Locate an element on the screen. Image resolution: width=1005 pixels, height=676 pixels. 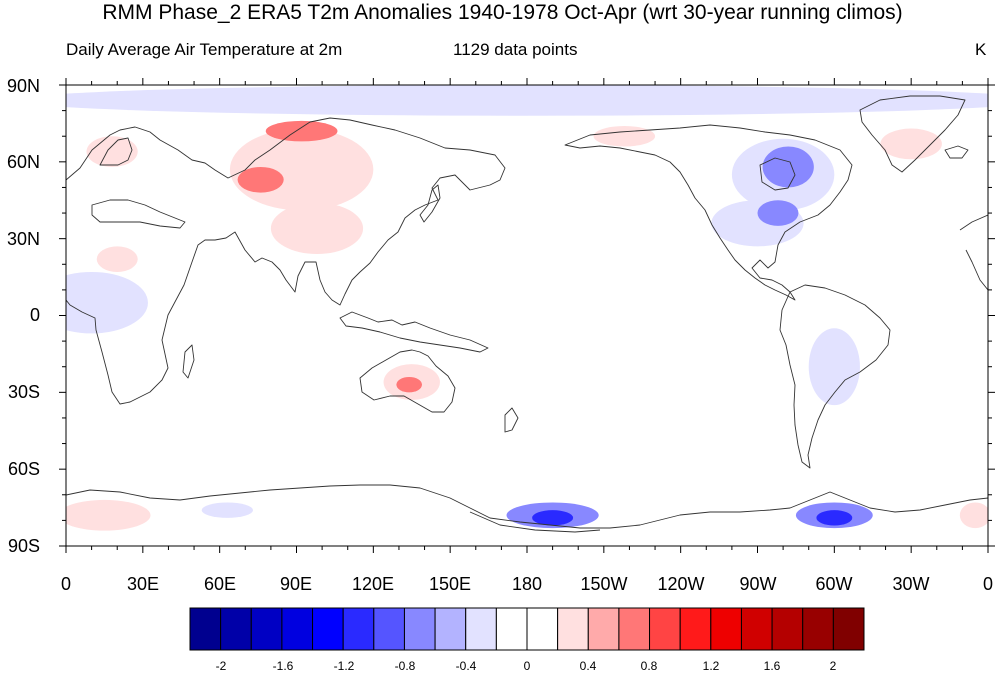
anomaly-hudson-cold-core is located at coordinates (788, 167).